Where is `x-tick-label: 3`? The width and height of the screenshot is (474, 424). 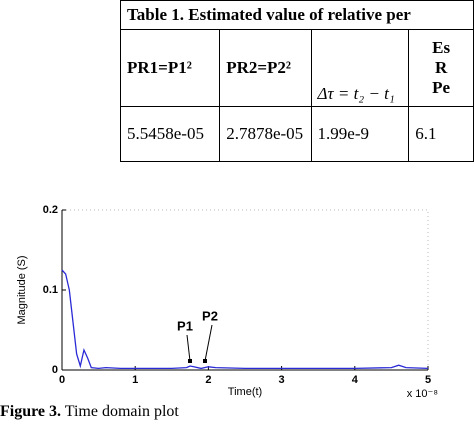 x-tick-label: 3 is located at coordinates (282, 380).